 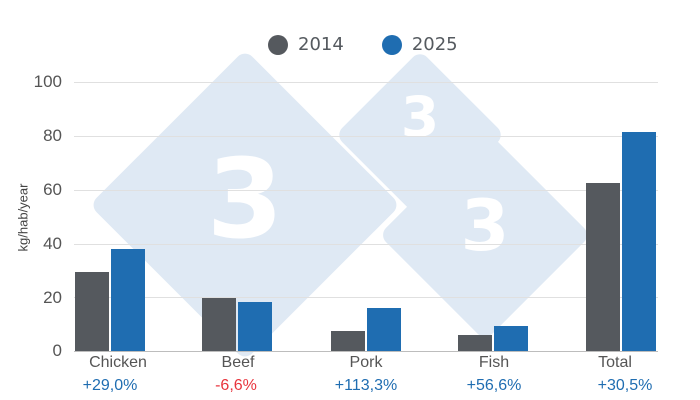 What do you see at coordinates (52, 243) in the screenshot?
I see `y-tick: 40` at bounding box center [52, 243].